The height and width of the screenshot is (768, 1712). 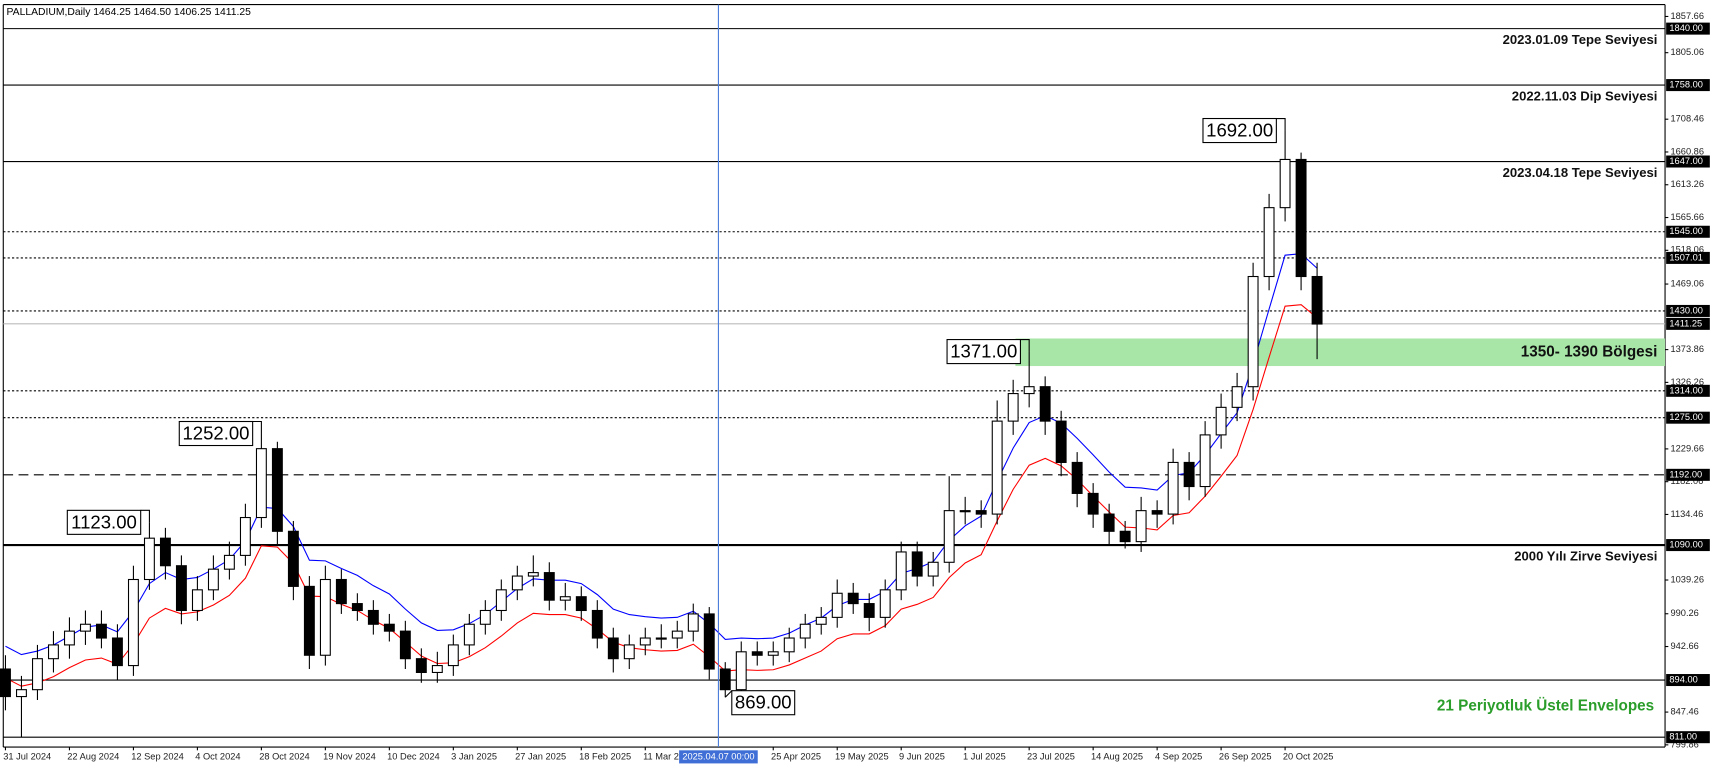 What do you see at coordinates (1685, 646) in the screenshot?
I see `y-tick-label: 942.66` at bounding box center [1685, 646].